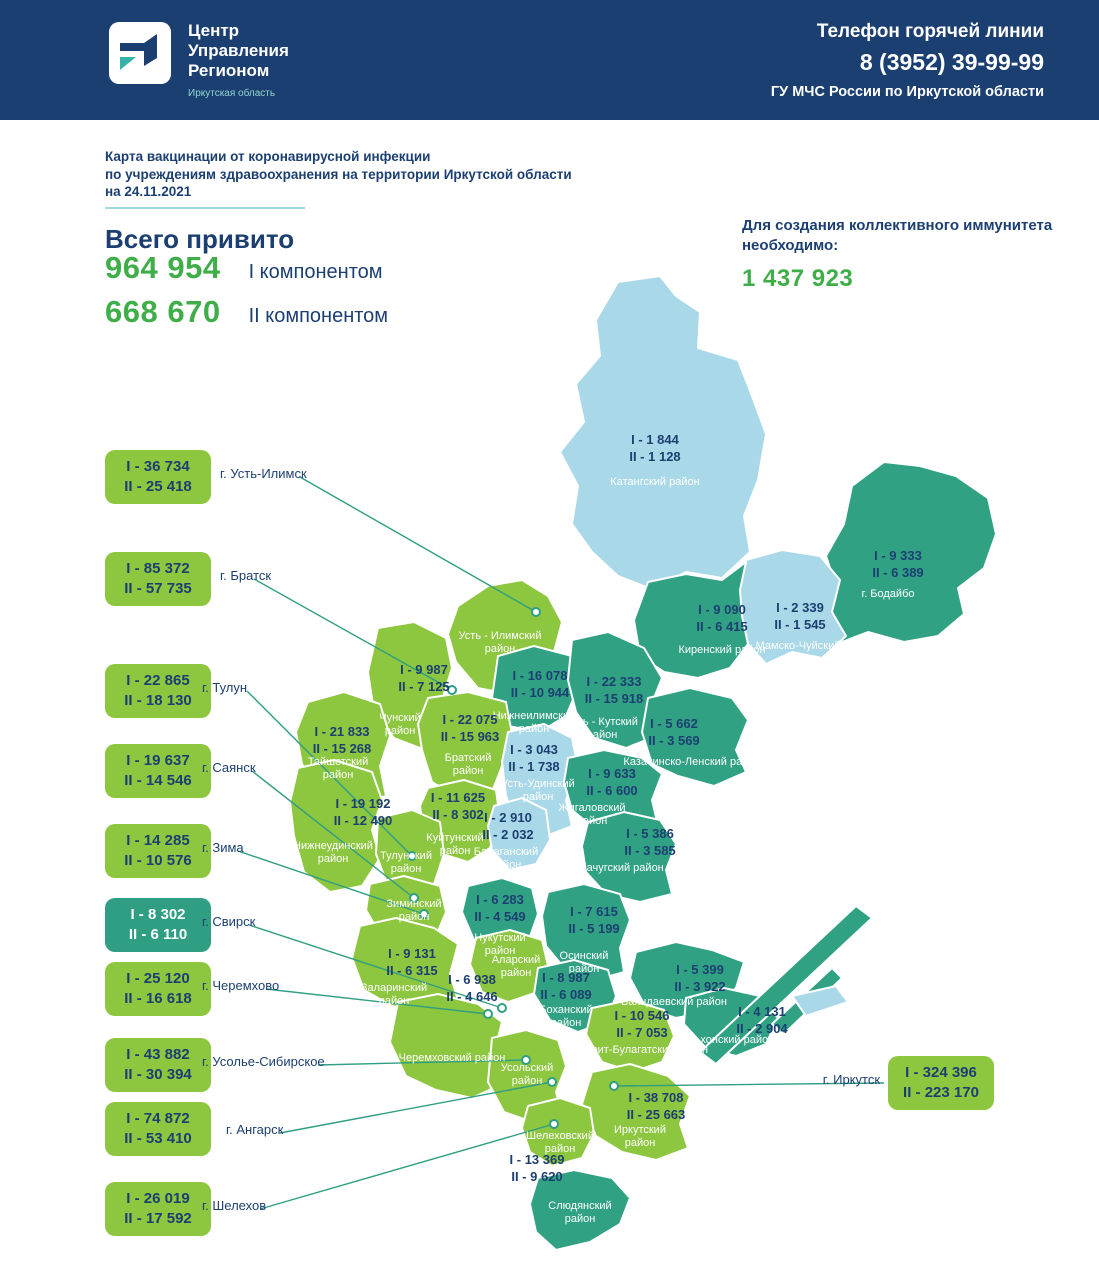  What do you see at coordinates (148, 192) in the screenshot?
I see `title-line-3: на 24.11.2021` at bounding box center [148, 192].